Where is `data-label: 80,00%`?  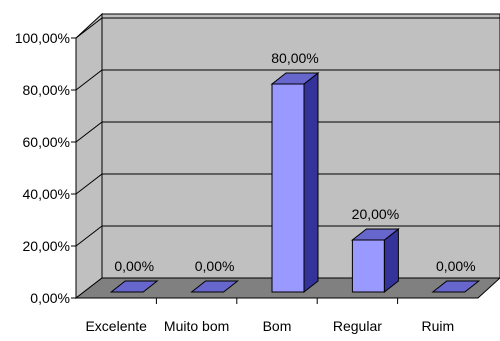
data-label: 80,00% is located at coordinates (294, 58).